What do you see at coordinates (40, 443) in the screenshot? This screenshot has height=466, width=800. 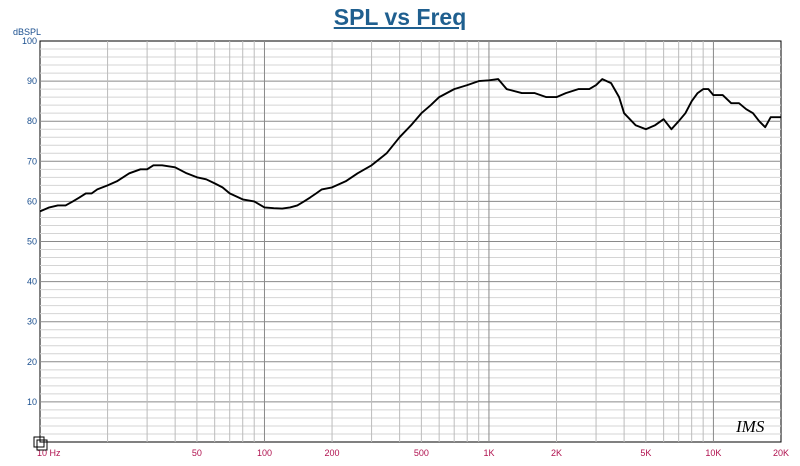 I see `corner-marker-icon` at bounding box center [40, 443].